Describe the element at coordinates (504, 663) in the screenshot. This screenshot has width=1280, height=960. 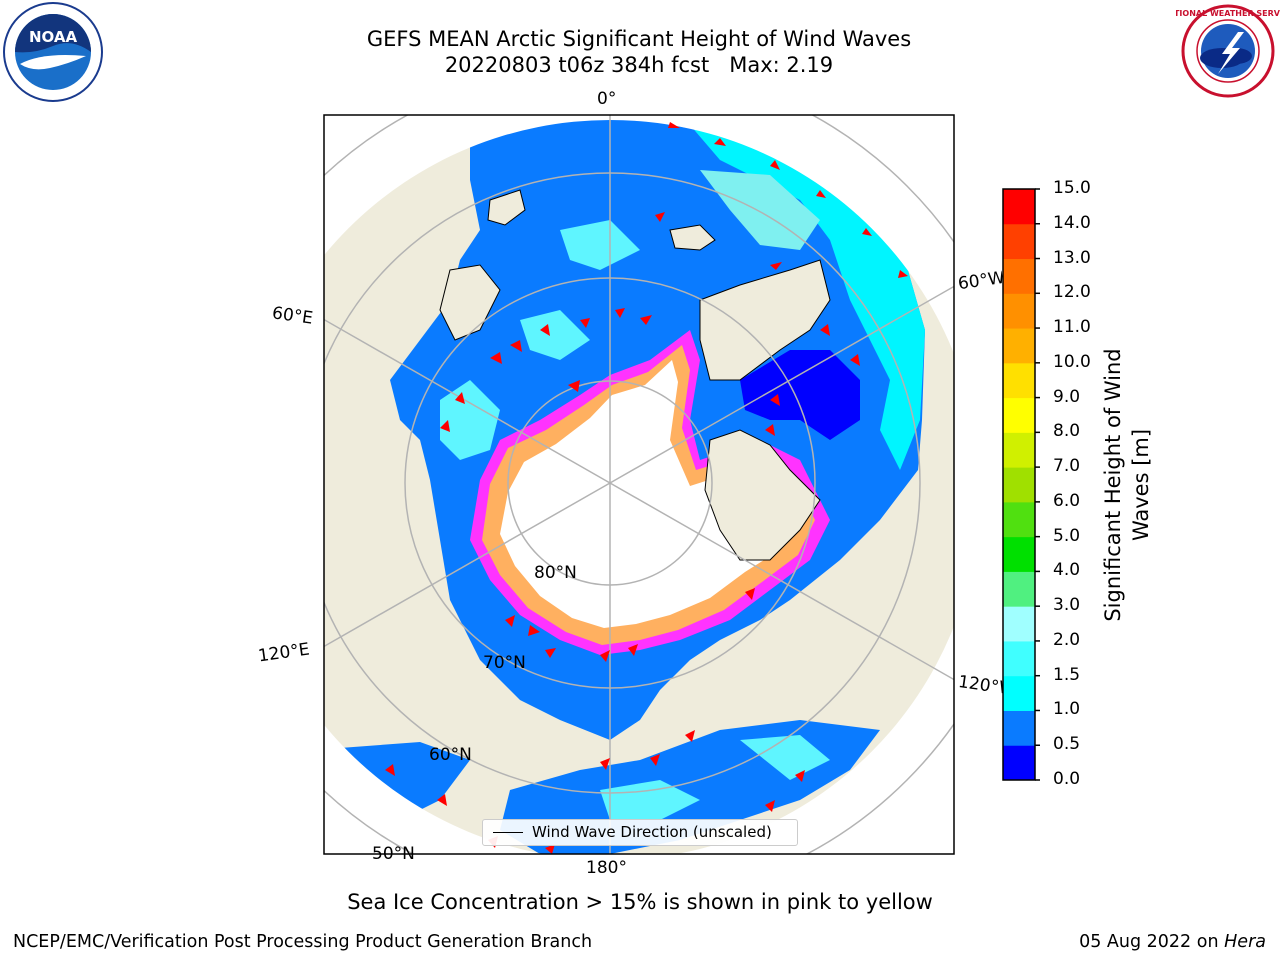
I see `lat-label-70n: 70°N` at that location.